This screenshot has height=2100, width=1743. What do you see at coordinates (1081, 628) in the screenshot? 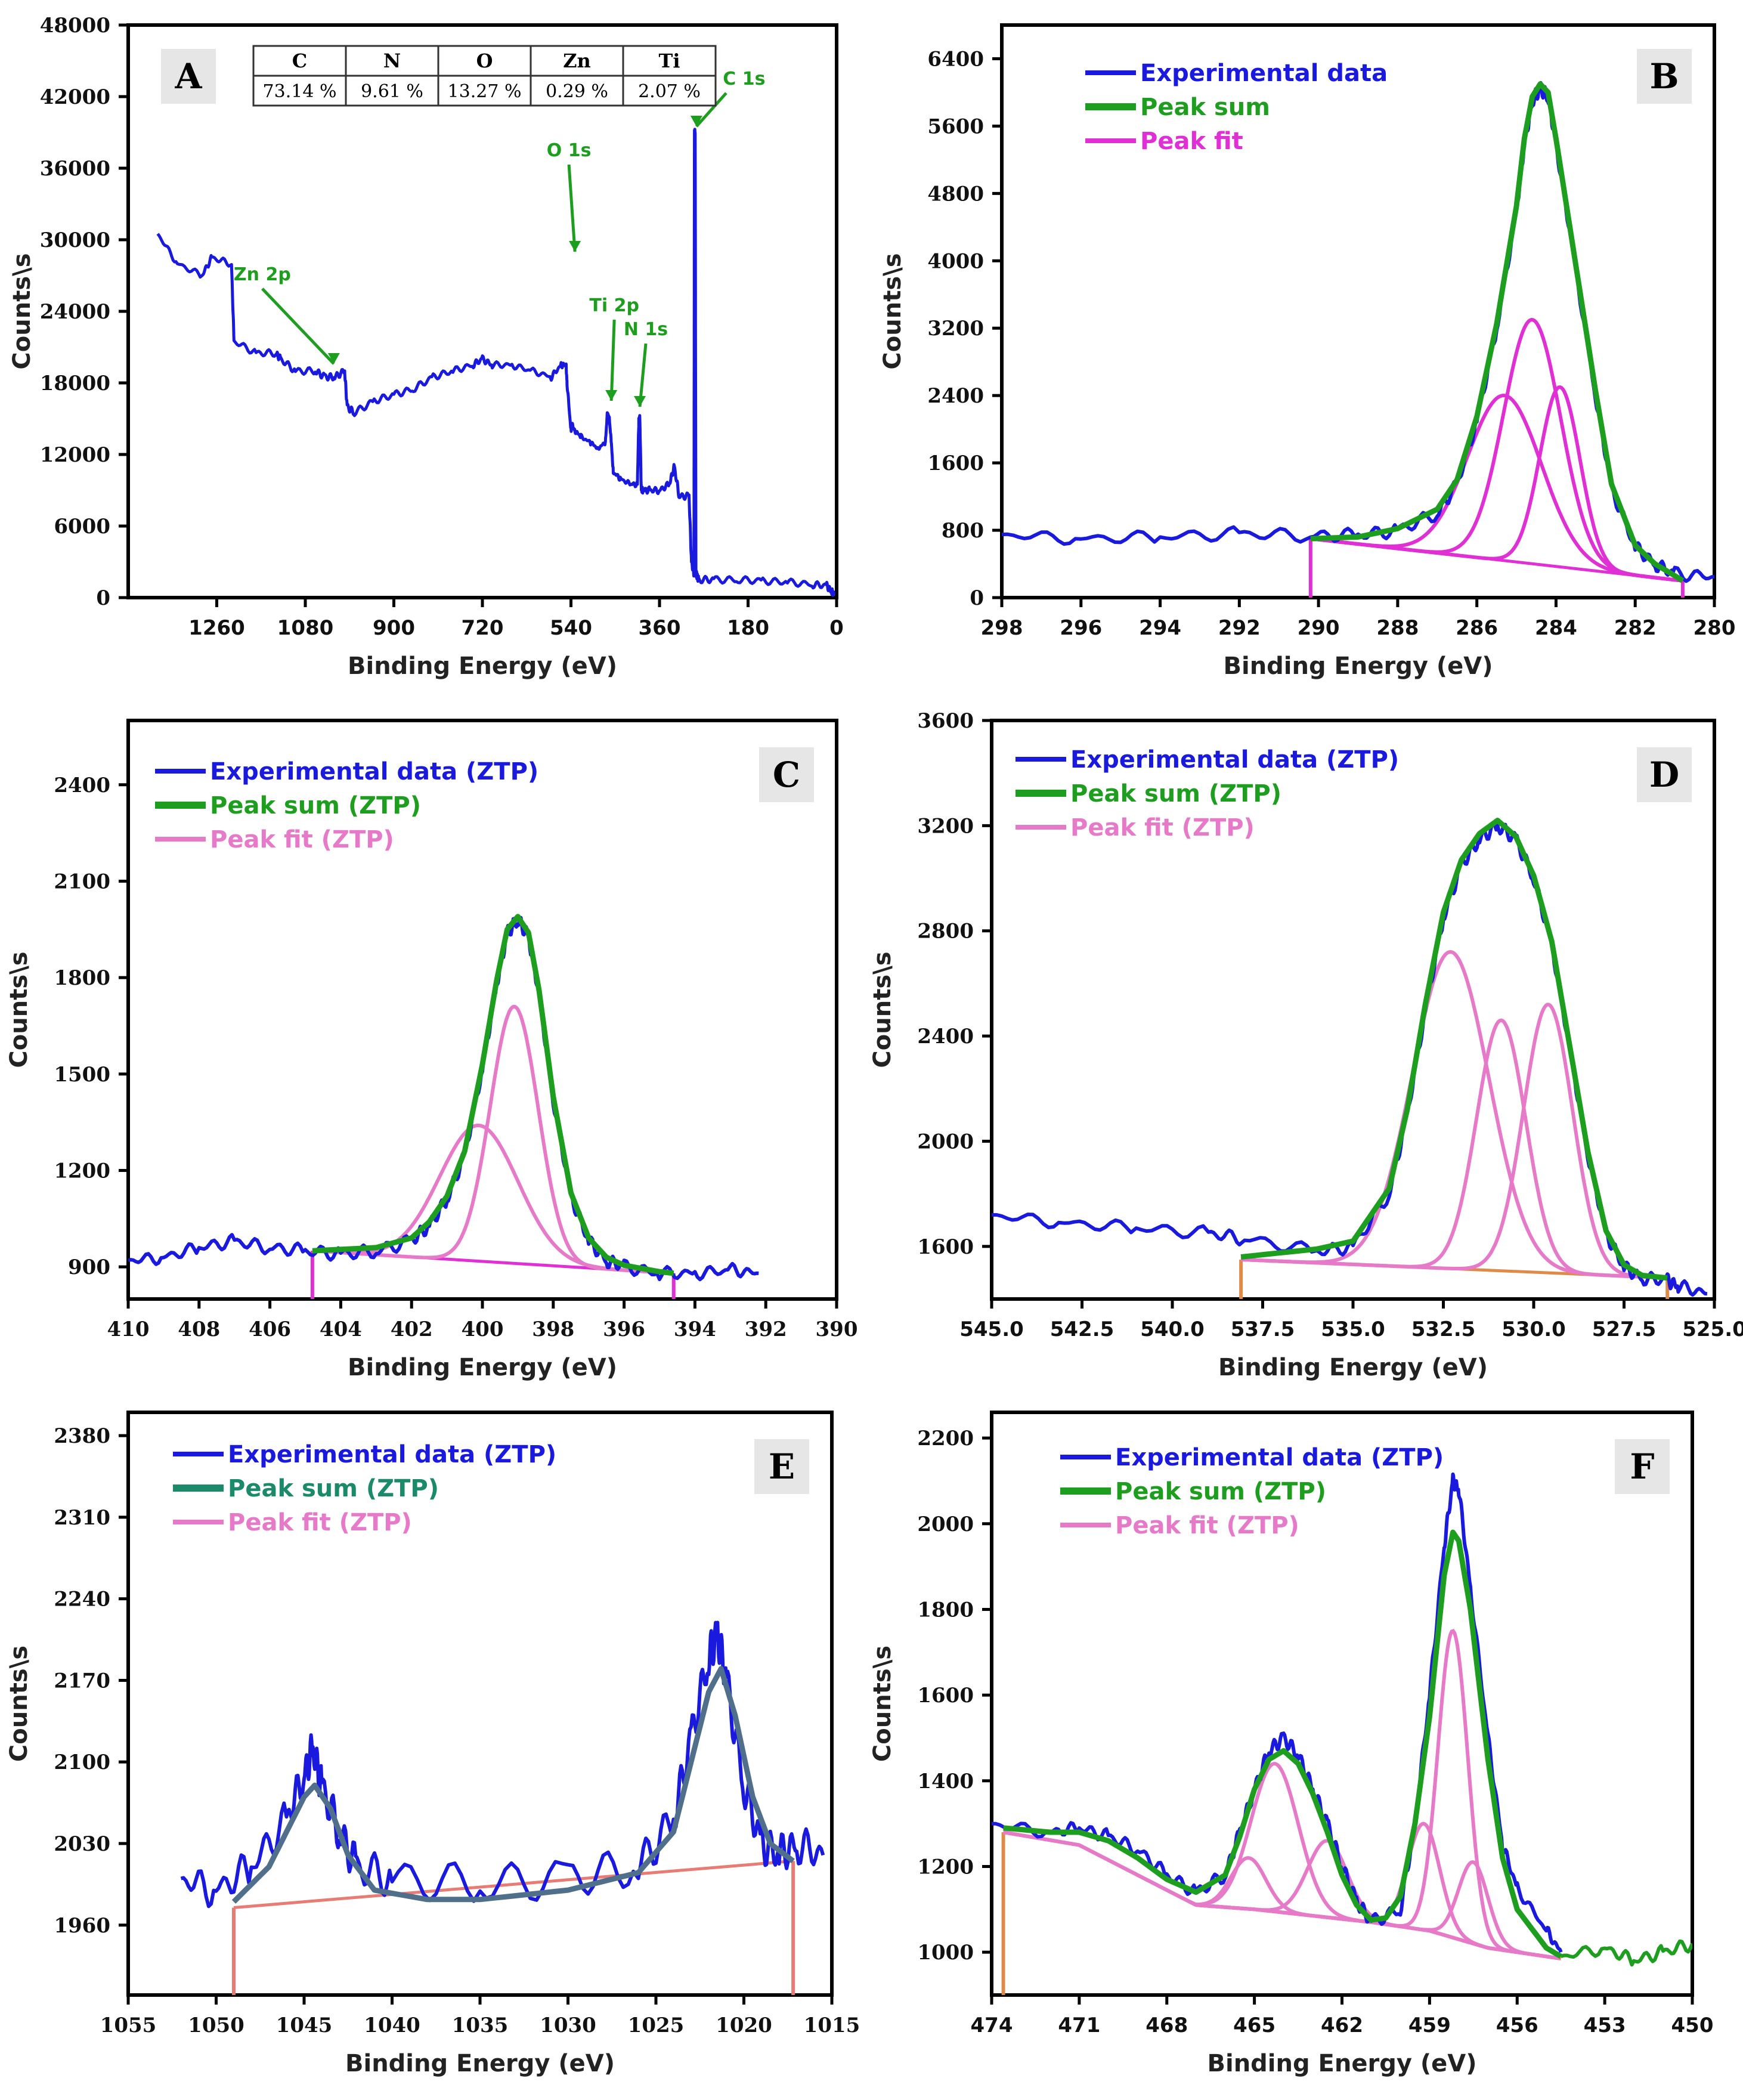
I see `x-tick-label: 296` at bounding box center [1081, 628].